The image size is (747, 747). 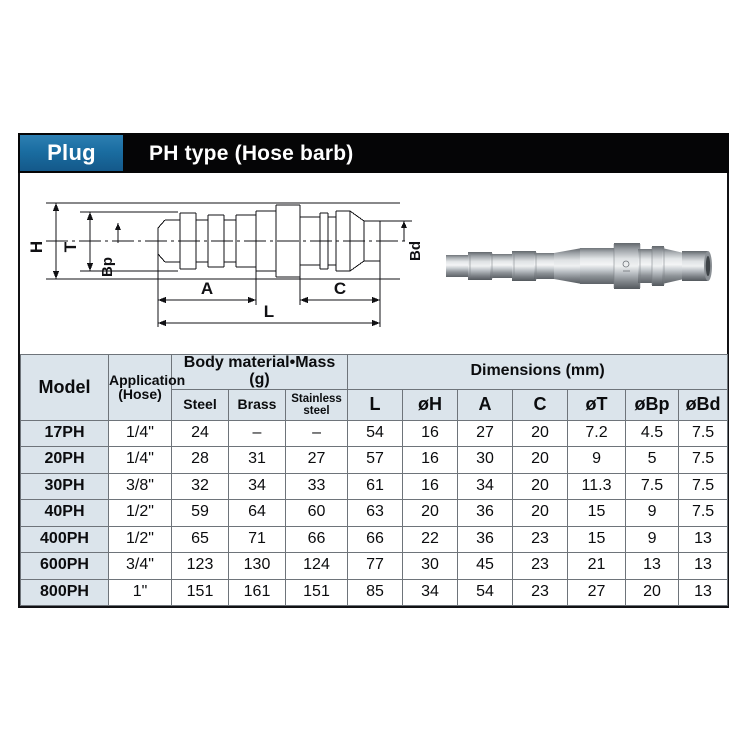 What do you see at coordinates (140, 592) in the screenshot?
I see `cell-hose: 1"` at bounding box center [140, 592].